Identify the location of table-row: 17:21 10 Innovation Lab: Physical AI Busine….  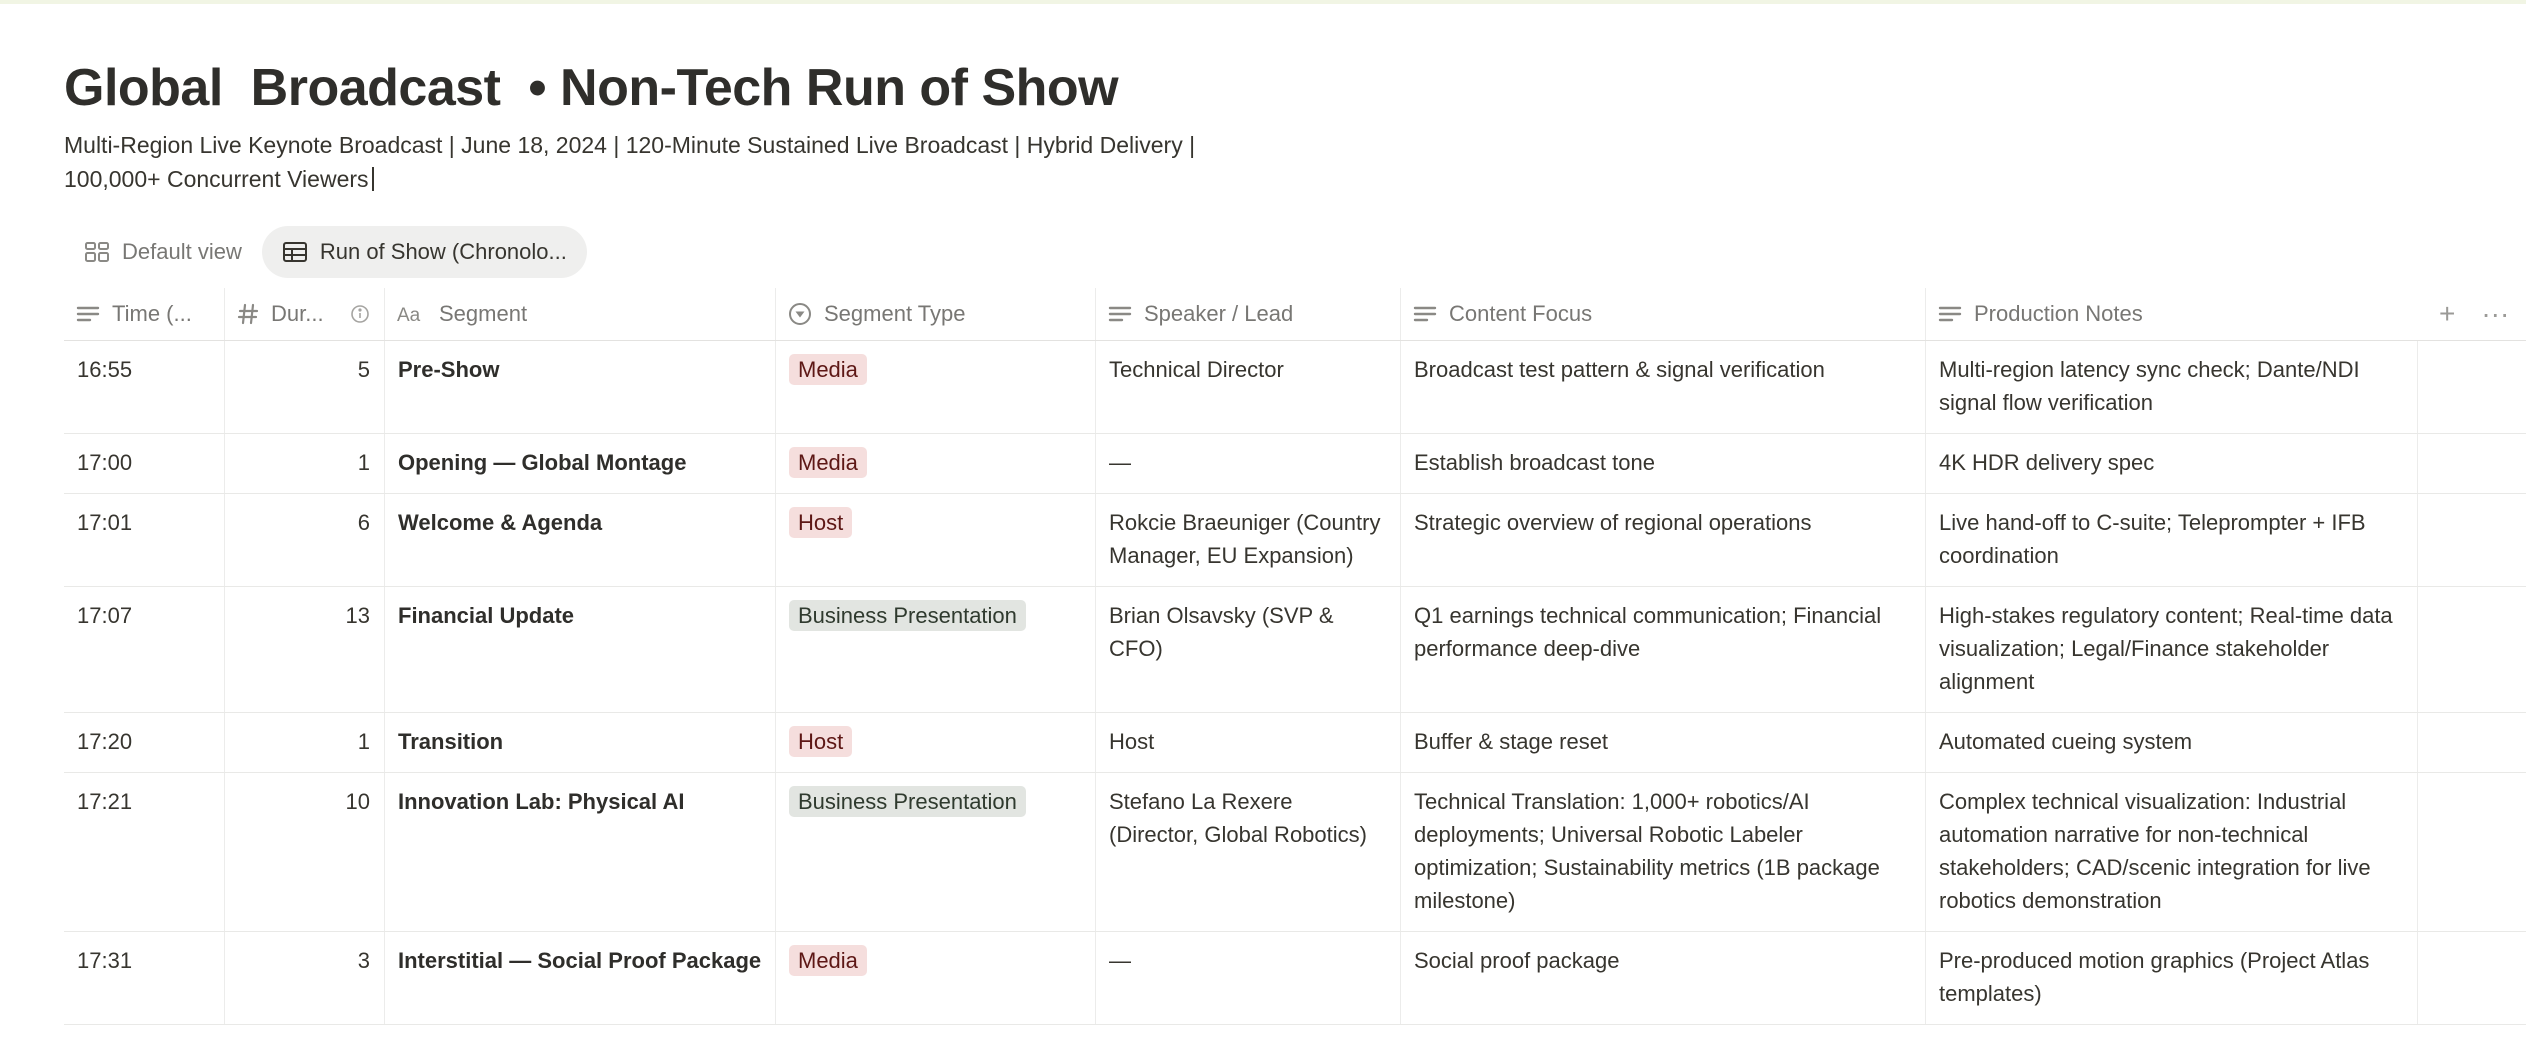
(1295, 852).